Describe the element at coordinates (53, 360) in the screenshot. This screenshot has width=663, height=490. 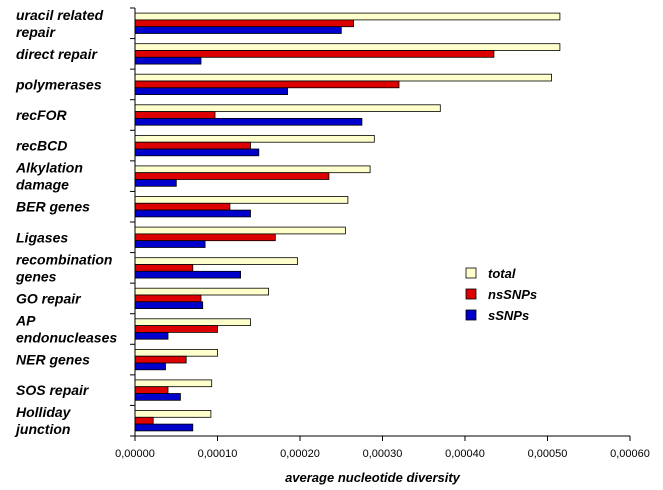
I see `category-label: NER genes` at that location.